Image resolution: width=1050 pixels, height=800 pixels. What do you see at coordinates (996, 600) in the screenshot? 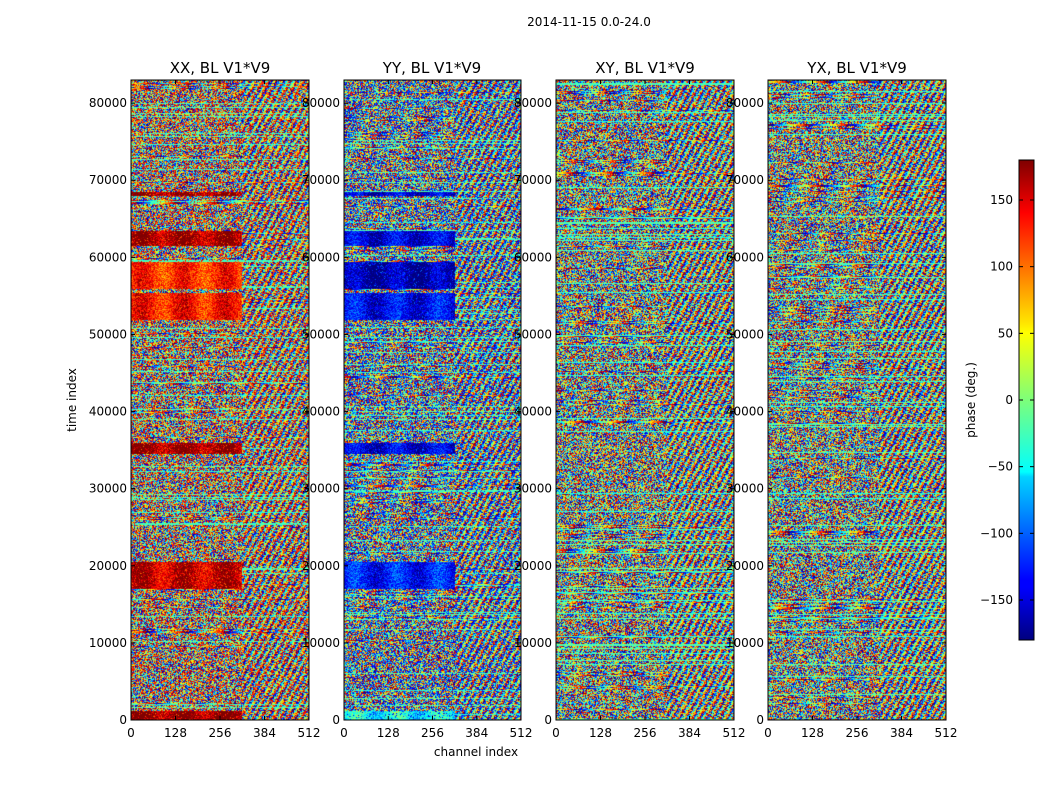
I see `colorbar-tick-label: −150` at bounding box center [996, 600].